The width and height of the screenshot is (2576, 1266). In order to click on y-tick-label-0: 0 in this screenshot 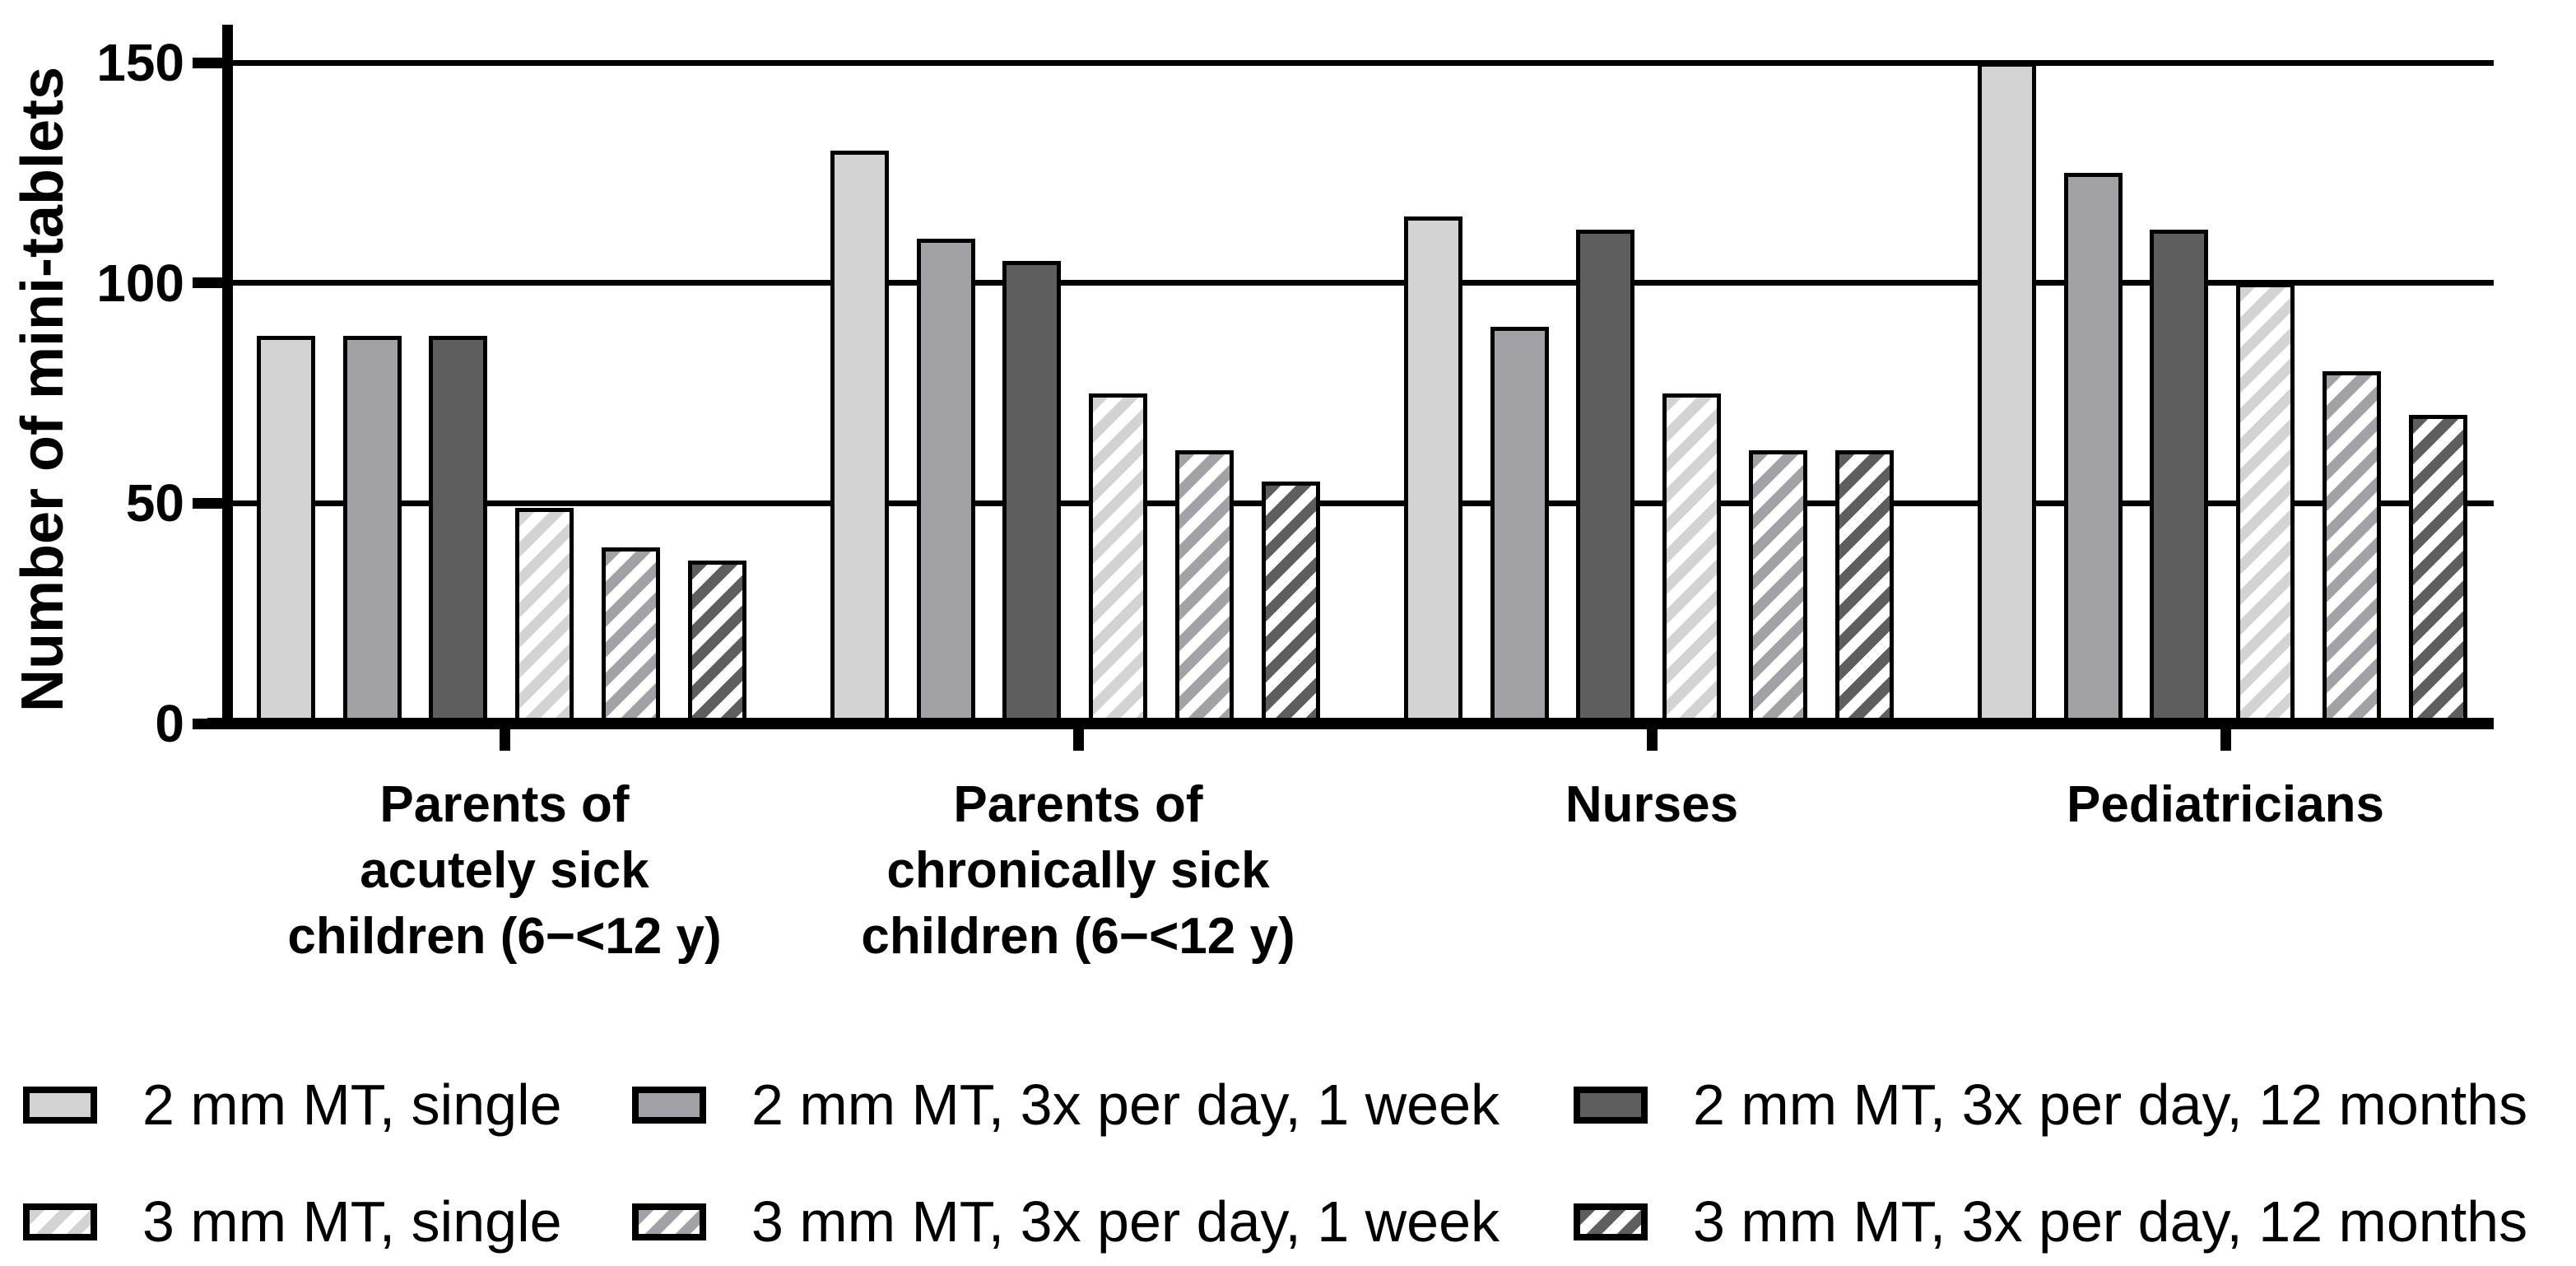, I will do `click(169, 723)`.